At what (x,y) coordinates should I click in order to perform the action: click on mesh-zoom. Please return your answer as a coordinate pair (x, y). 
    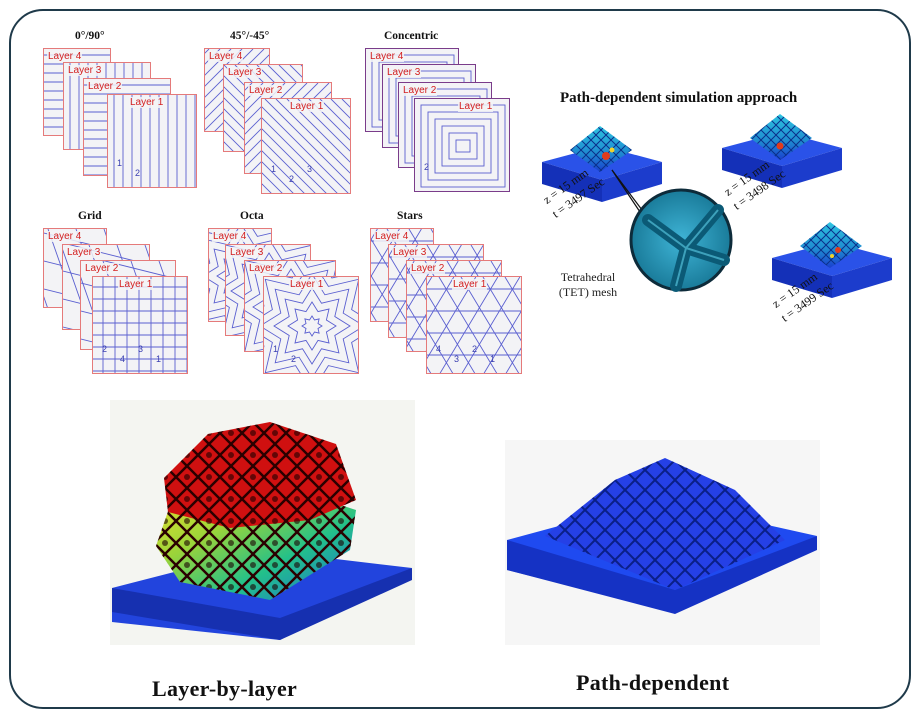
    Looking at the image, I should click on (672, 230).